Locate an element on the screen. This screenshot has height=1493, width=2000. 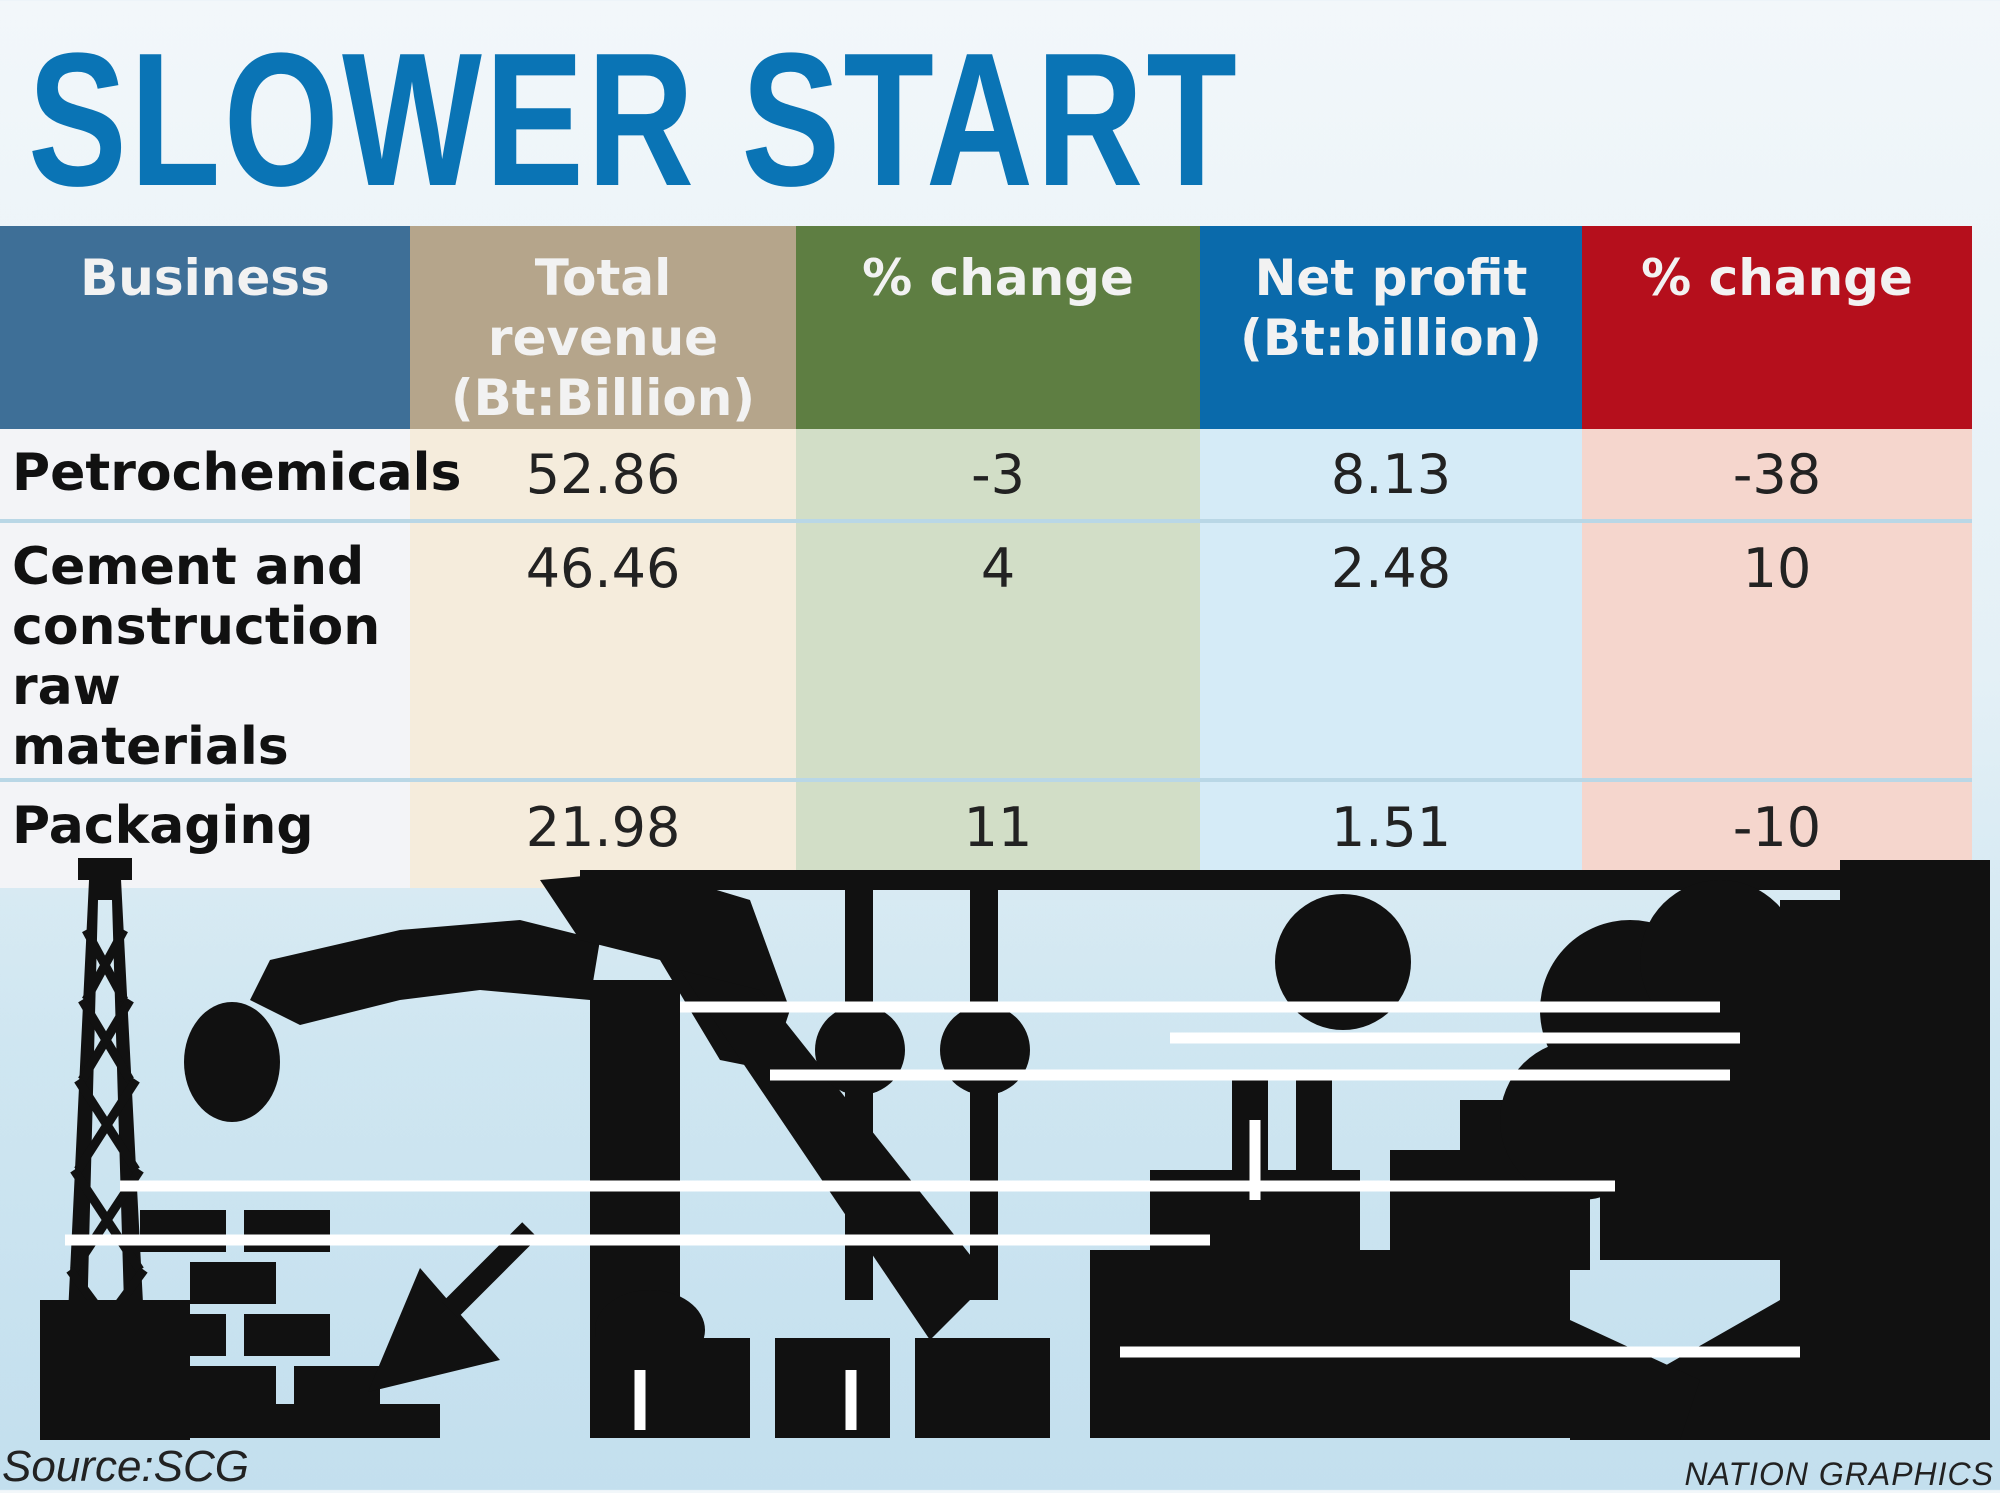
row-label-line: Packaging is located at coordinates (163, 826).